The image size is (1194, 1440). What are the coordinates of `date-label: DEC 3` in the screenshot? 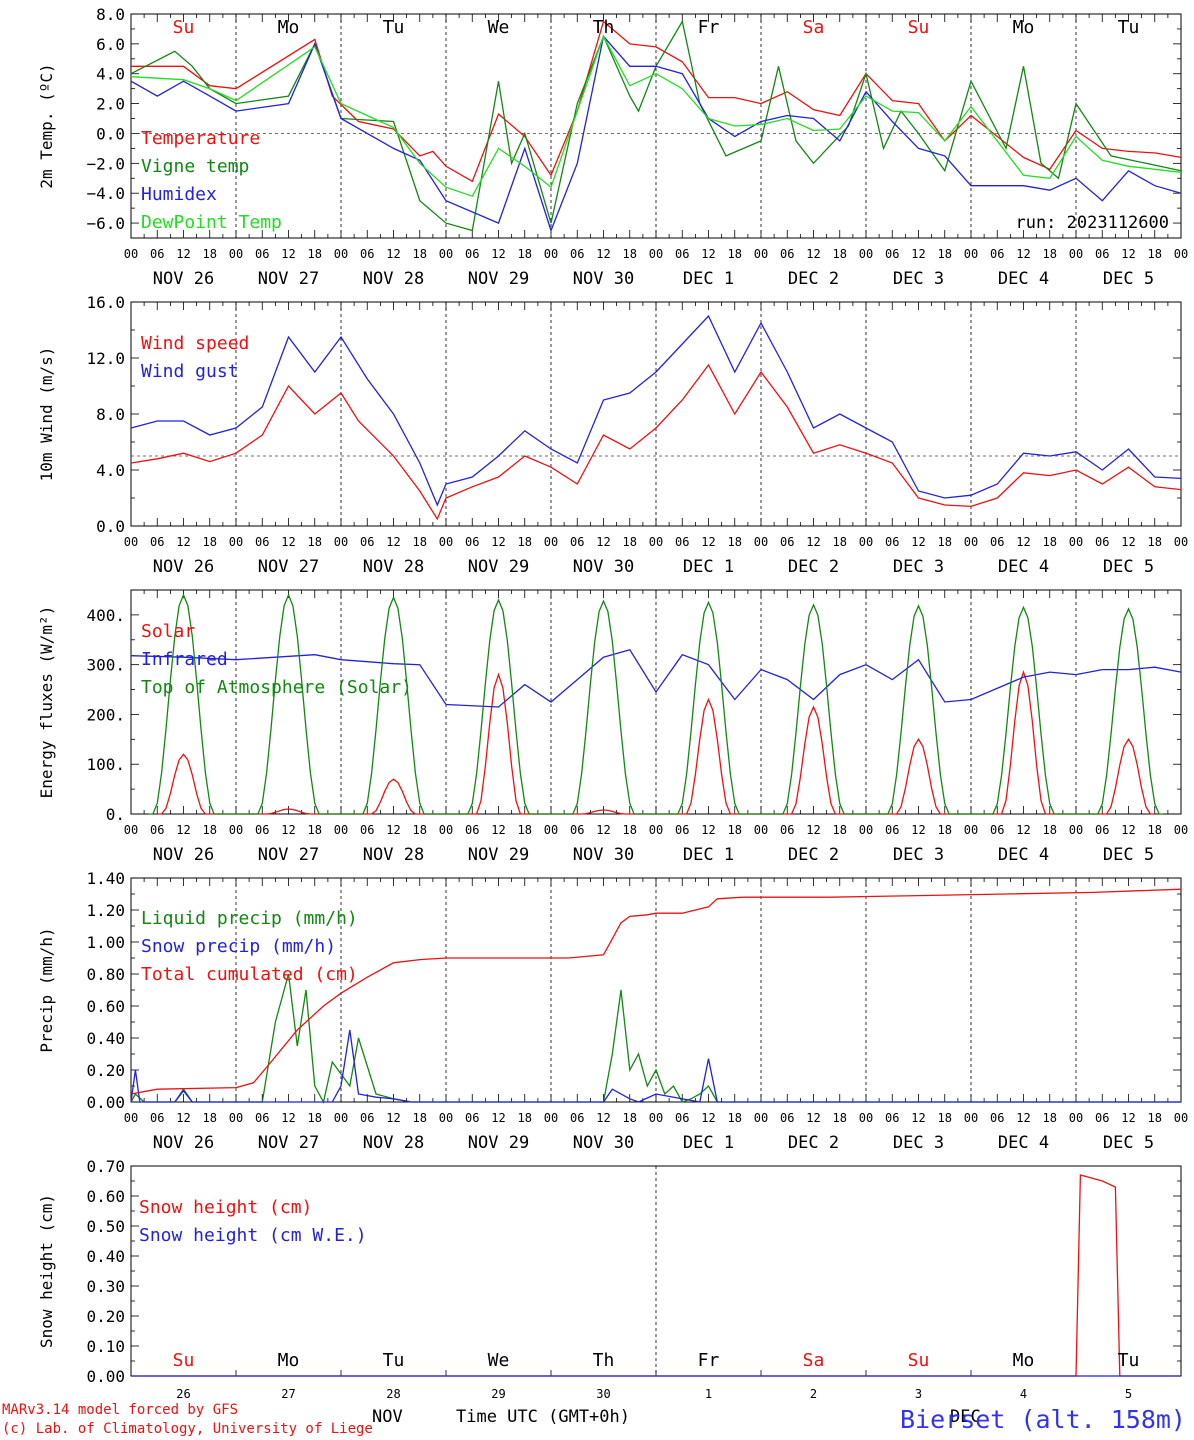 It's located at (918, 567).